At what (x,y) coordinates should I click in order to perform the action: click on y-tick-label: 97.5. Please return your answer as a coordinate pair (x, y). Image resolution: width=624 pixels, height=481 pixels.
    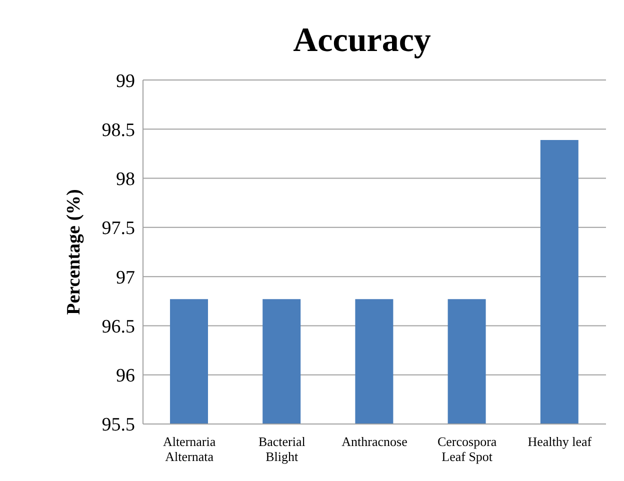
    Looking at the image, I should click on (118, 229).